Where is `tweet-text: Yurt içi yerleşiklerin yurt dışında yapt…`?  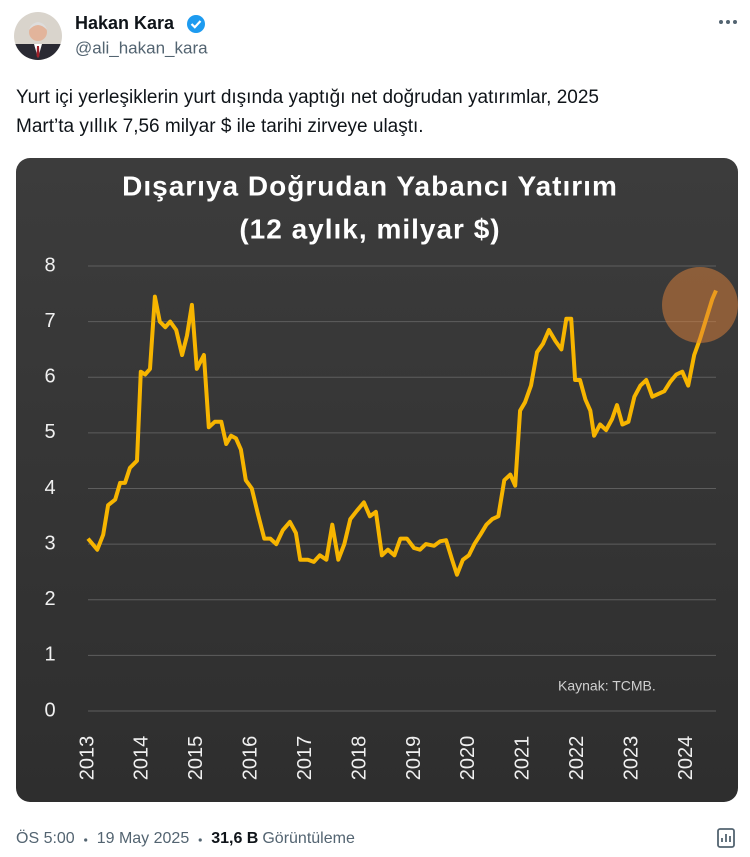 tweet-text: Yurt içi yerleşiklerin yurt dışında yapt… is located at coordinates (307, 97).